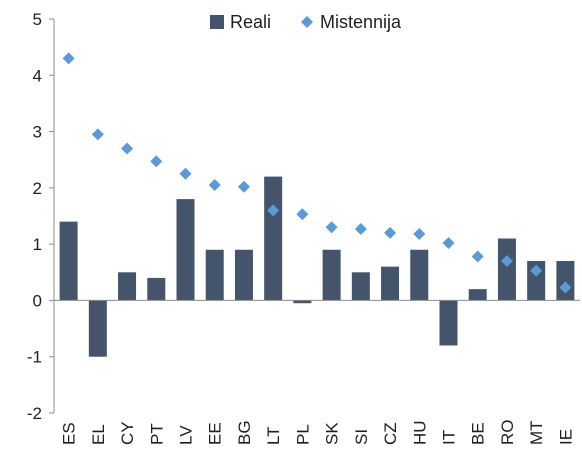  I want to click on x-tick-label: RO, so click(507, 433).